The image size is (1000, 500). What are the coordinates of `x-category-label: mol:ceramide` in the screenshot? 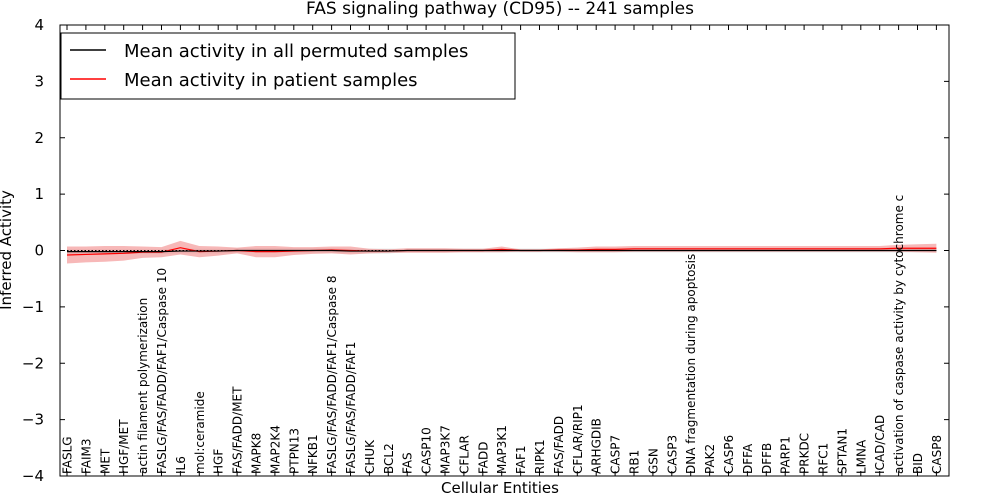 It's located at (200, 432).